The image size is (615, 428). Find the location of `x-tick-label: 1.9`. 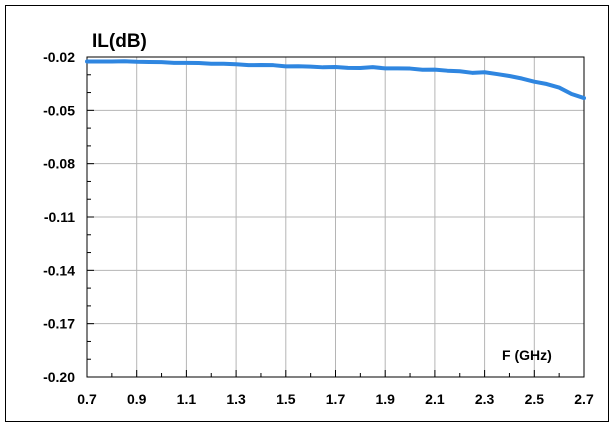

x-tick-label: 1.9 is located at coordinates (385, 399).